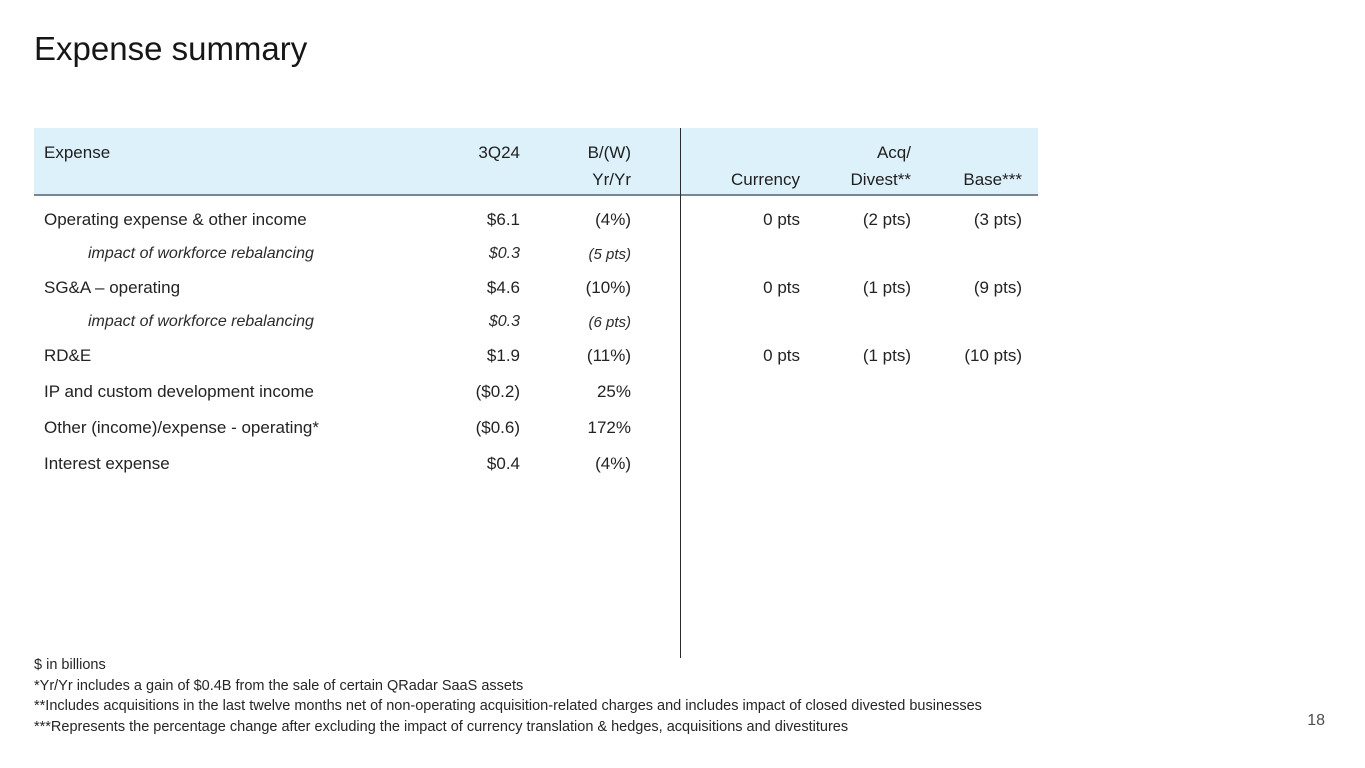 Image resolution: width=1365 pixels, height=768 pixels. I want to click on bw-yryr-value: 25%, so click(613, 391).